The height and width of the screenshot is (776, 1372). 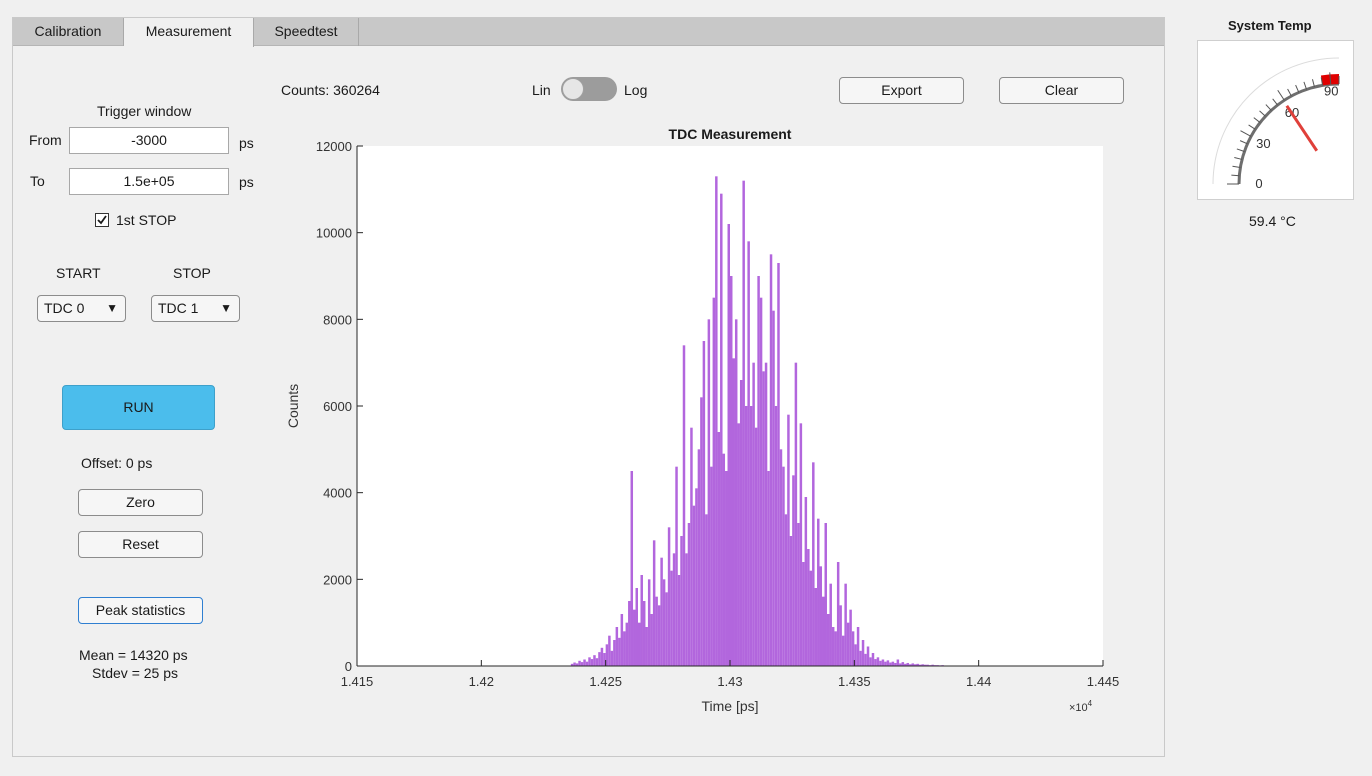 I want to click on y-tick-label: 10000, so click(x=334, y=233).